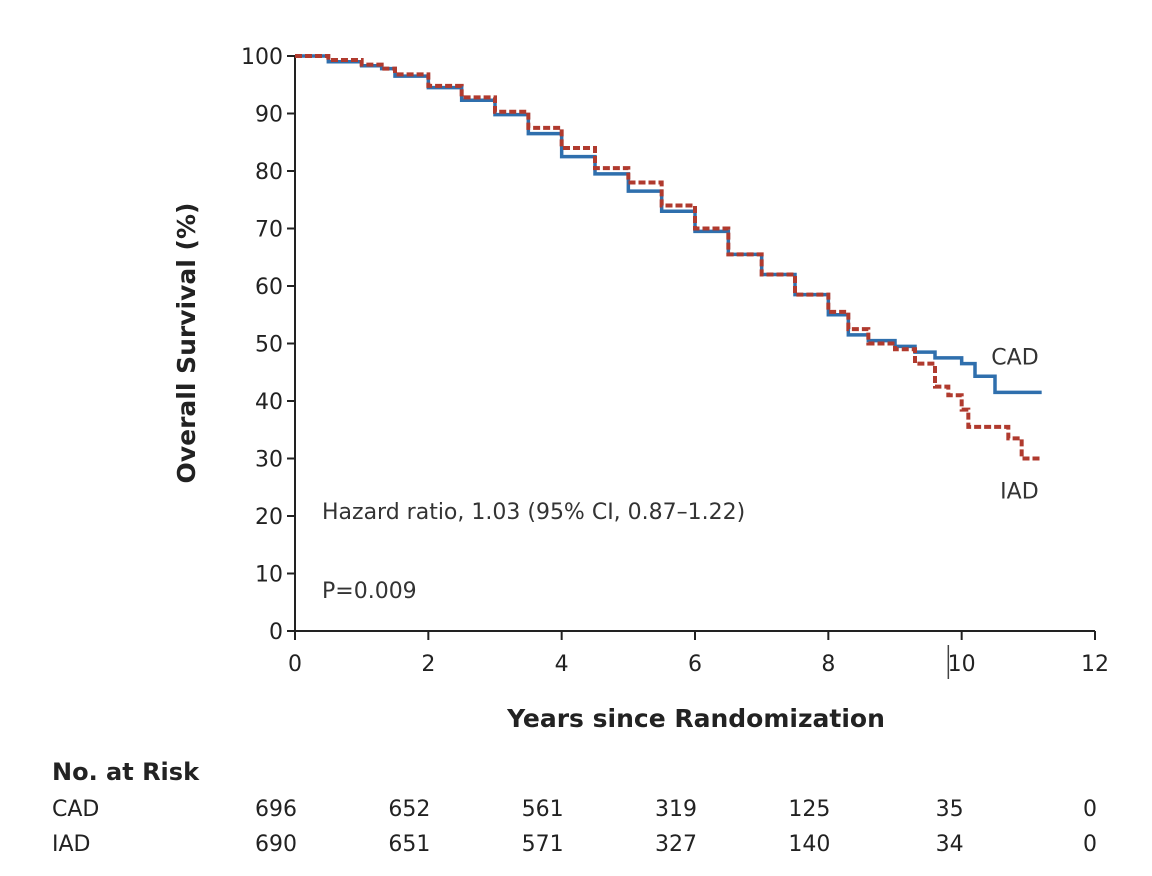  I want to click on y-tick-label: 80, so click(269, 172).